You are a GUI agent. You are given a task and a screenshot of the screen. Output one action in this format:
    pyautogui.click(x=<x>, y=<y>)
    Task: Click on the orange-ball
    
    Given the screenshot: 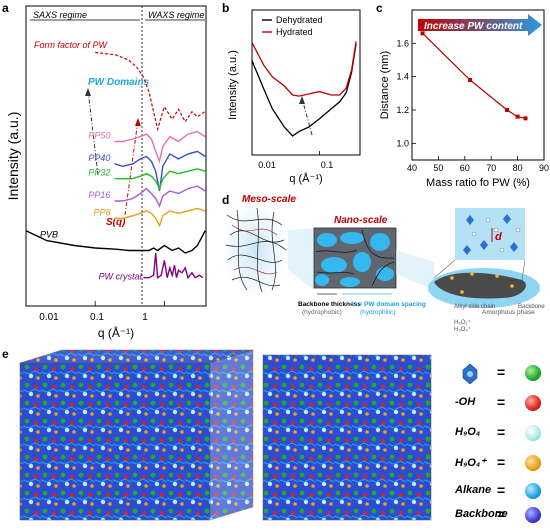 What is the action you would take?
    pyautogui.click(x=533, y=463)
    